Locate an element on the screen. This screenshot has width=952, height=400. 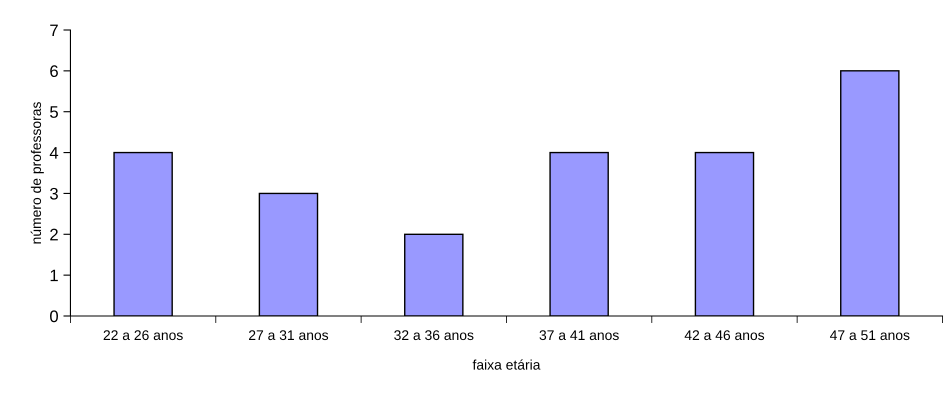
y-axis-title: número de professoras is located at coordinates (37, 173).